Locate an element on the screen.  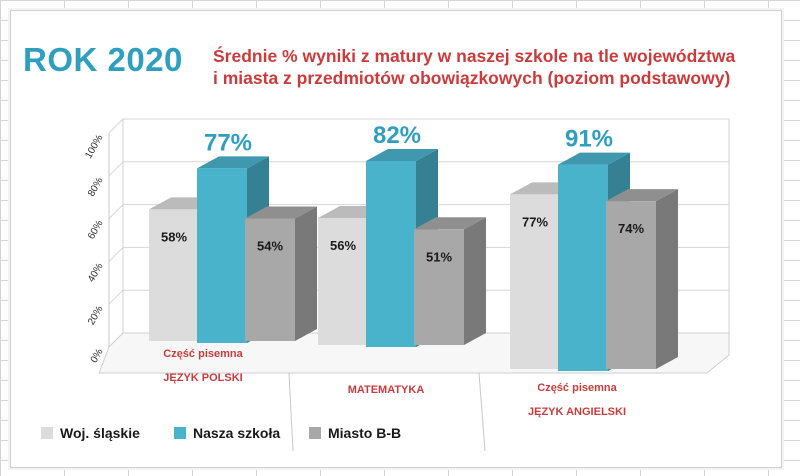
data-label-szkola: 77% is located at coordinates (228, 142).